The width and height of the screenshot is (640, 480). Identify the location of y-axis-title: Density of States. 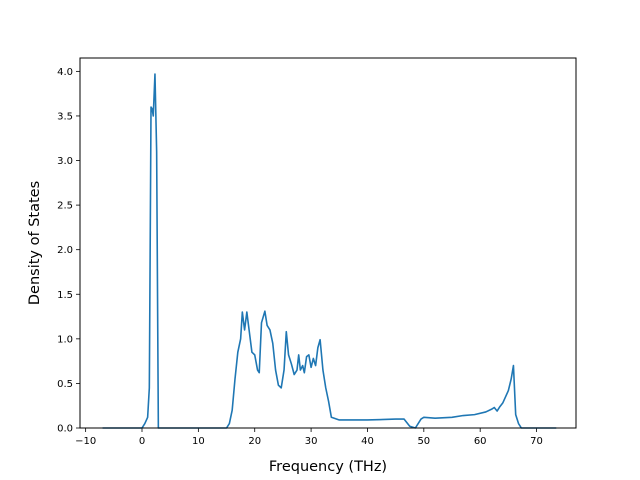
(35, 243).